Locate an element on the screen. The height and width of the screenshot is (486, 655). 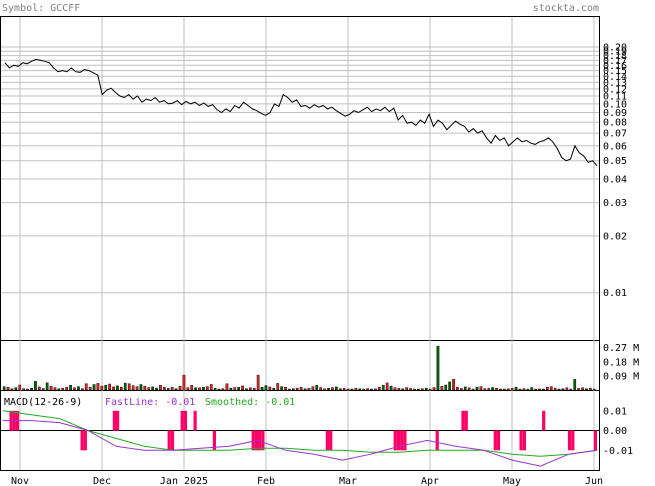
month-tick-label: May is located at coordinates (512, 481).